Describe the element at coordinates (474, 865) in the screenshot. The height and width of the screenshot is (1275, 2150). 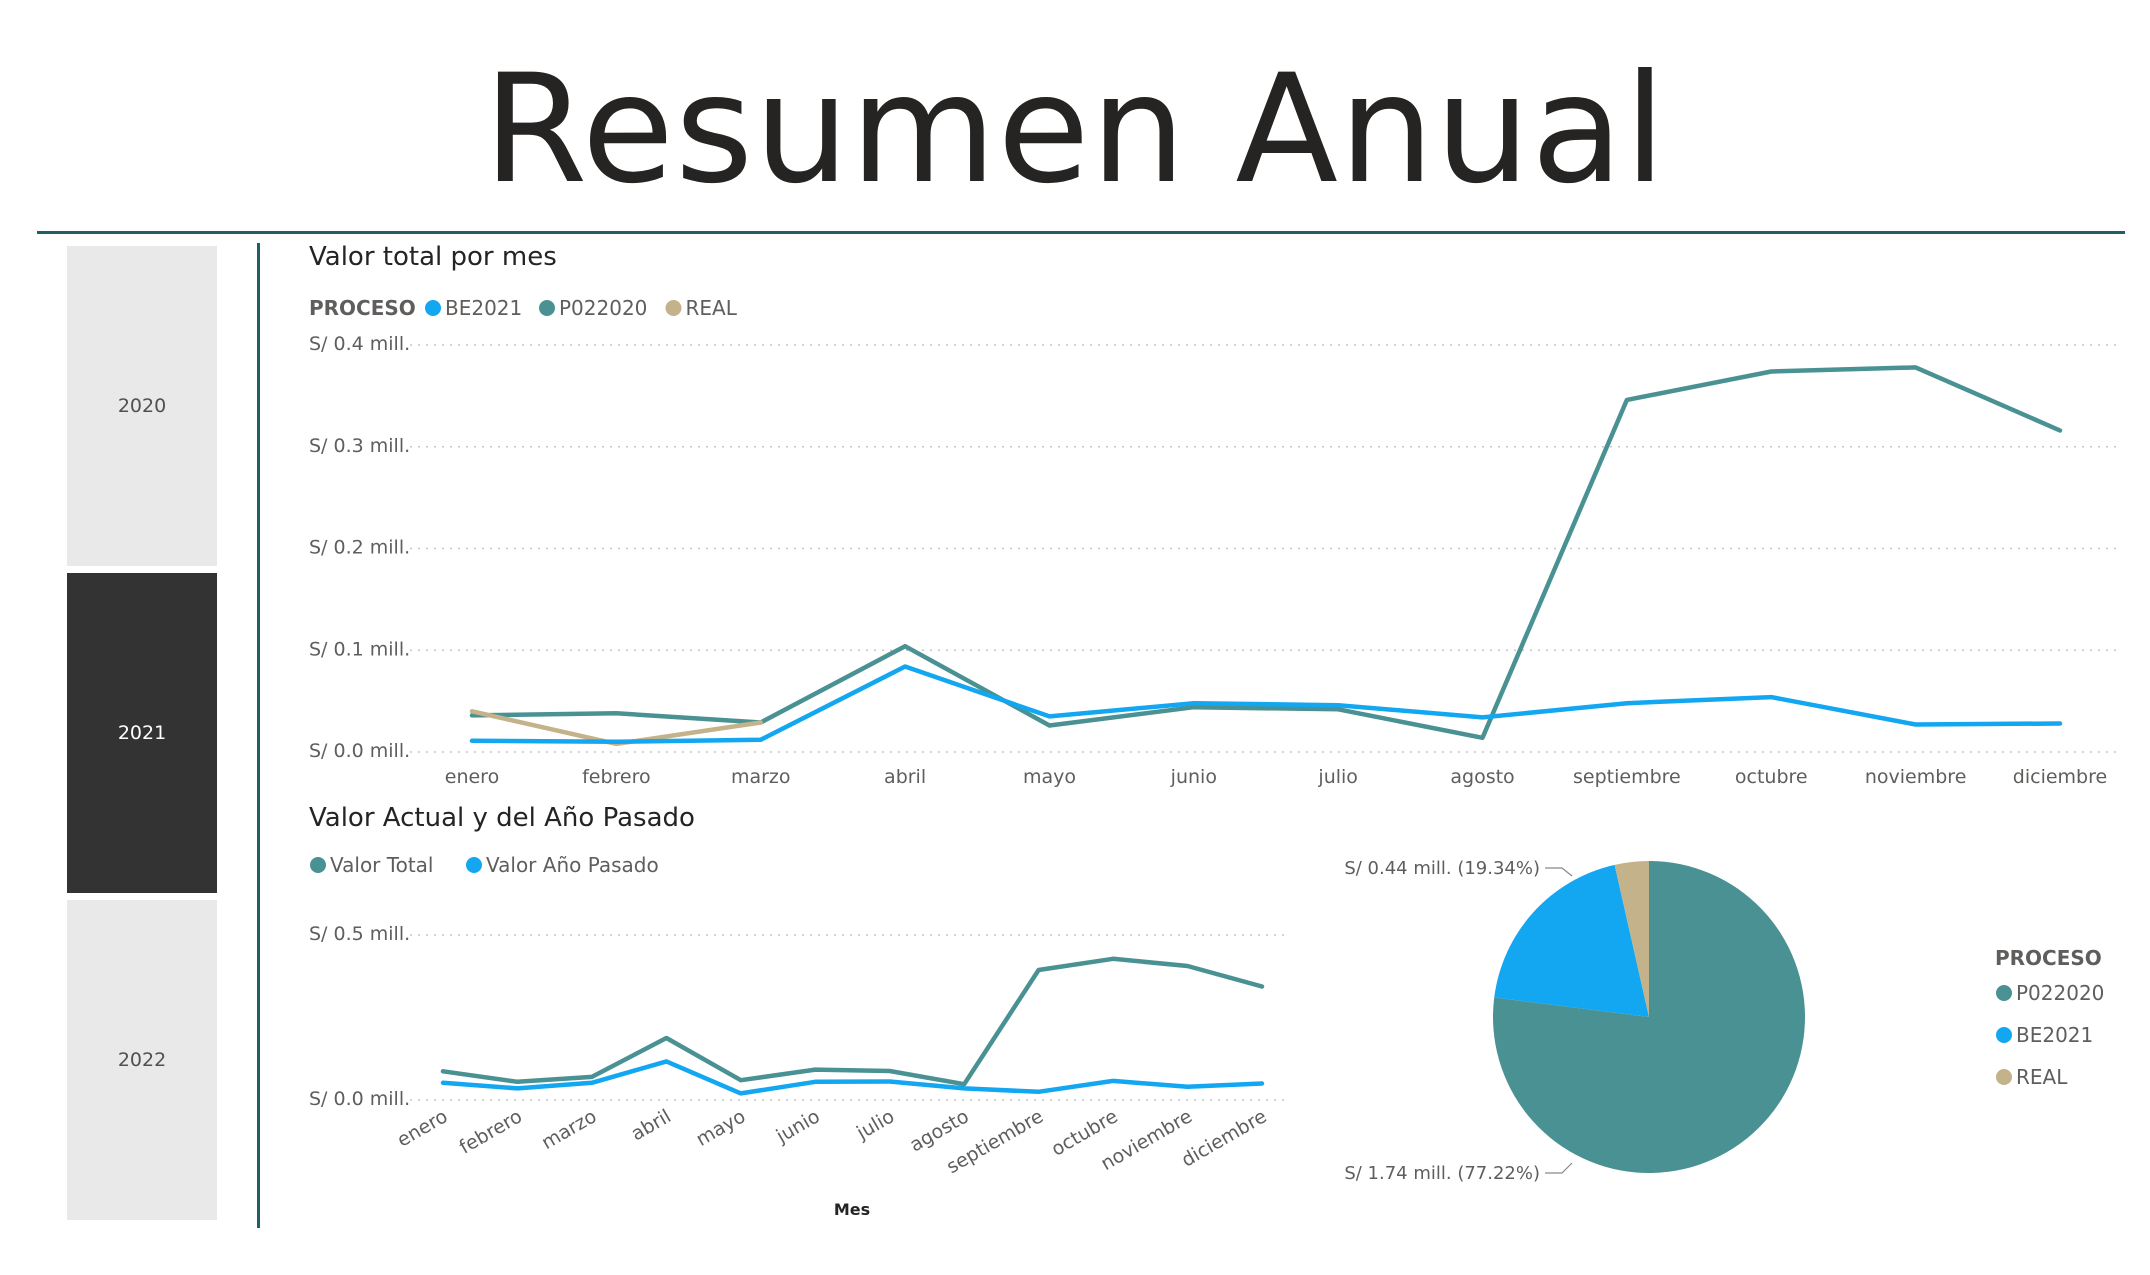
I see `legend-marker-valor-ano-pasado` at that location.